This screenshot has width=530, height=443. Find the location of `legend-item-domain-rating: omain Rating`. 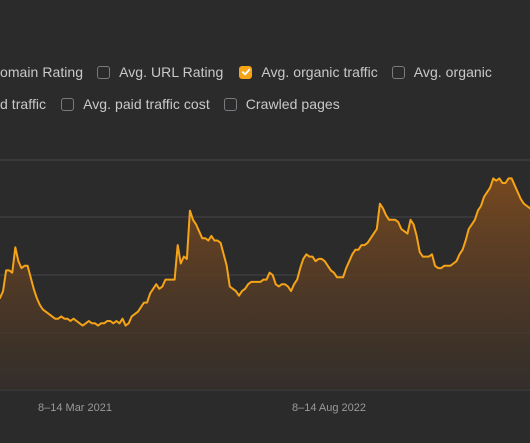

legend-item-domain-rating: omain Rating is located at coordinates (41, 72).